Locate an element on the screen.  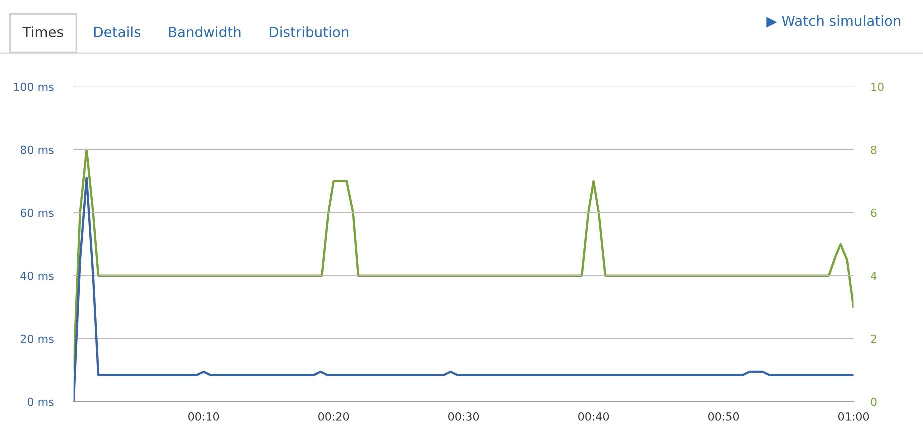
y2-tick-label: 8 is located at coordinates (874, 150).